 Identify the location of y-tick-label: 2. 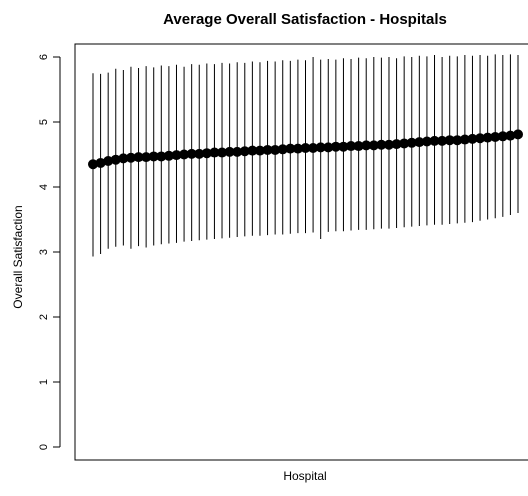
(44, 317).